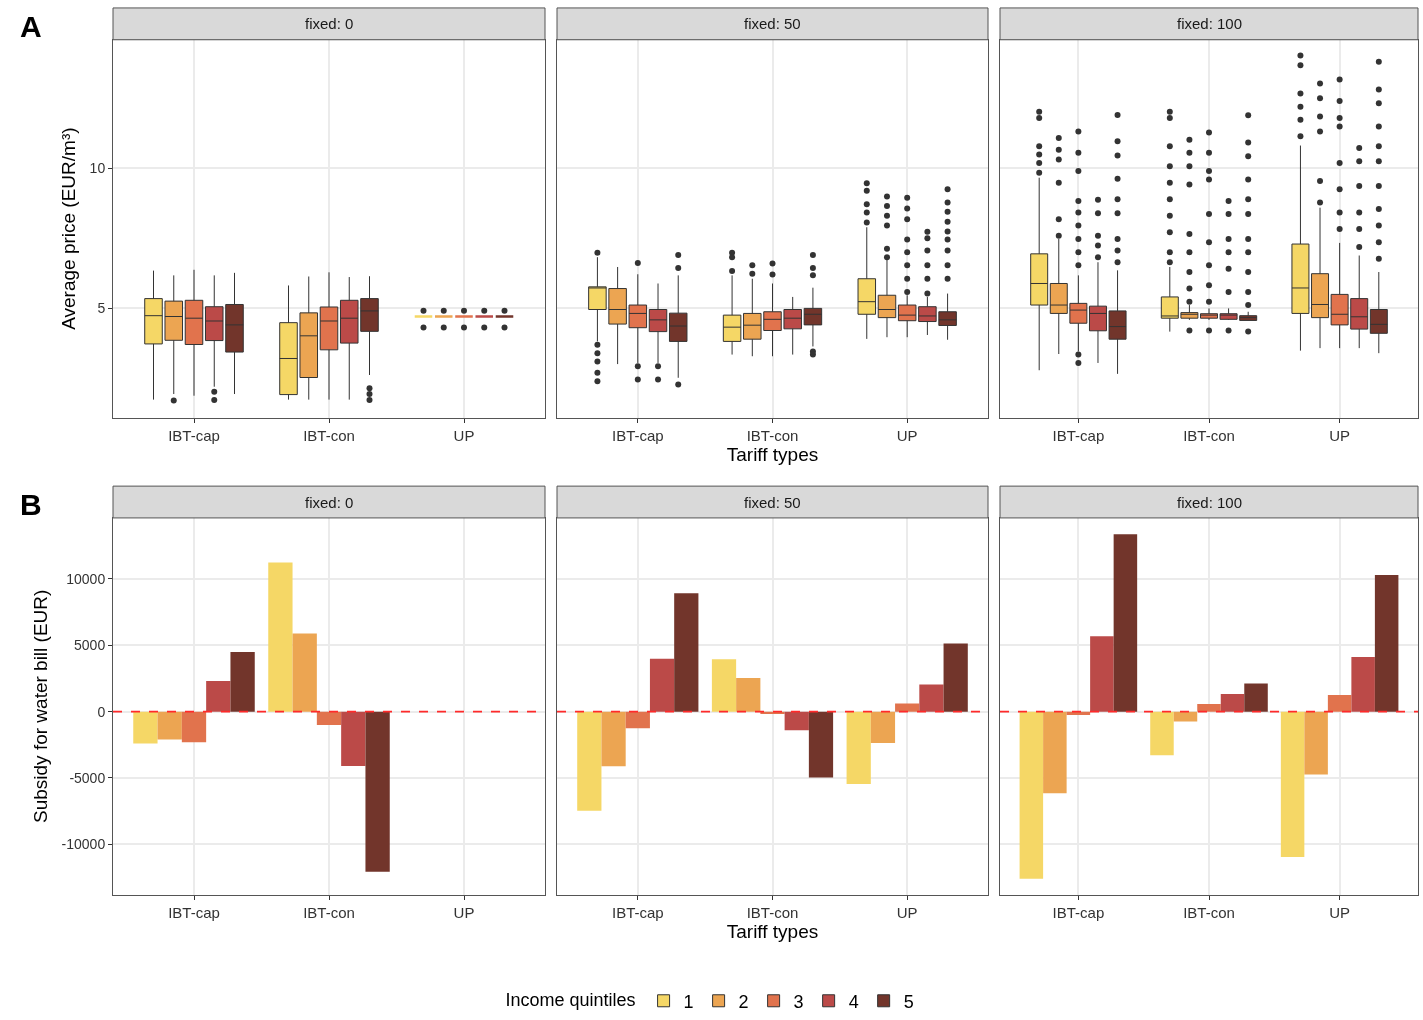 The image size is (1423, 1020). I want to click on y-axis-title: Average price (EUR/m³), so click(69, 228).